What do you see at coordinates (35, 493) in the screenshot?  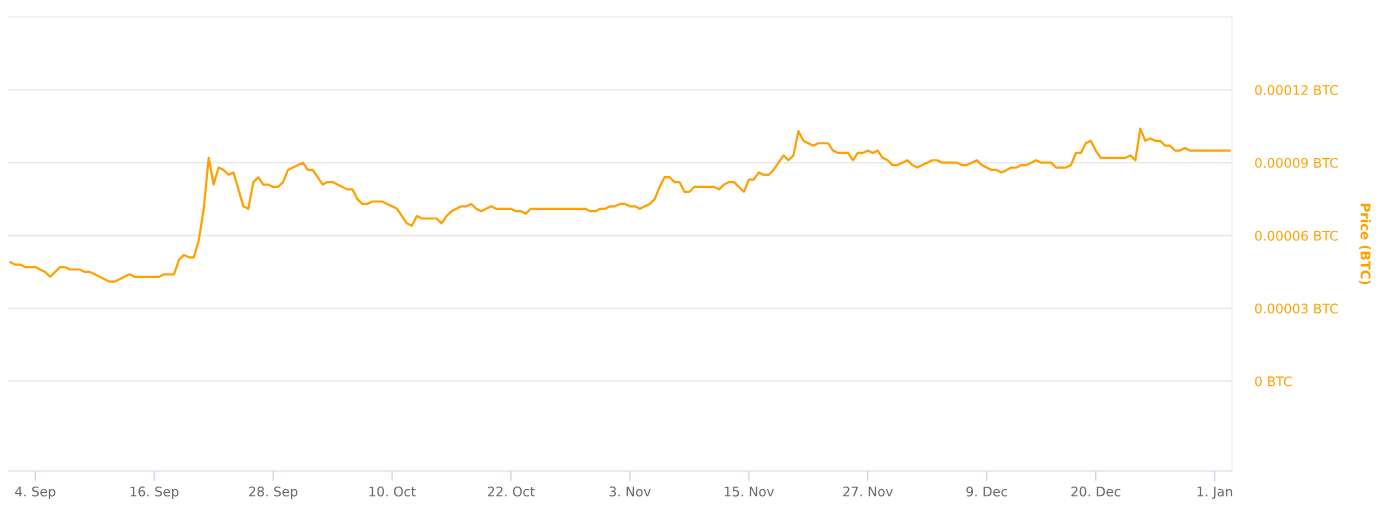 I see `x-tick-label: 4. Sep` at bounding box center [35, 493].